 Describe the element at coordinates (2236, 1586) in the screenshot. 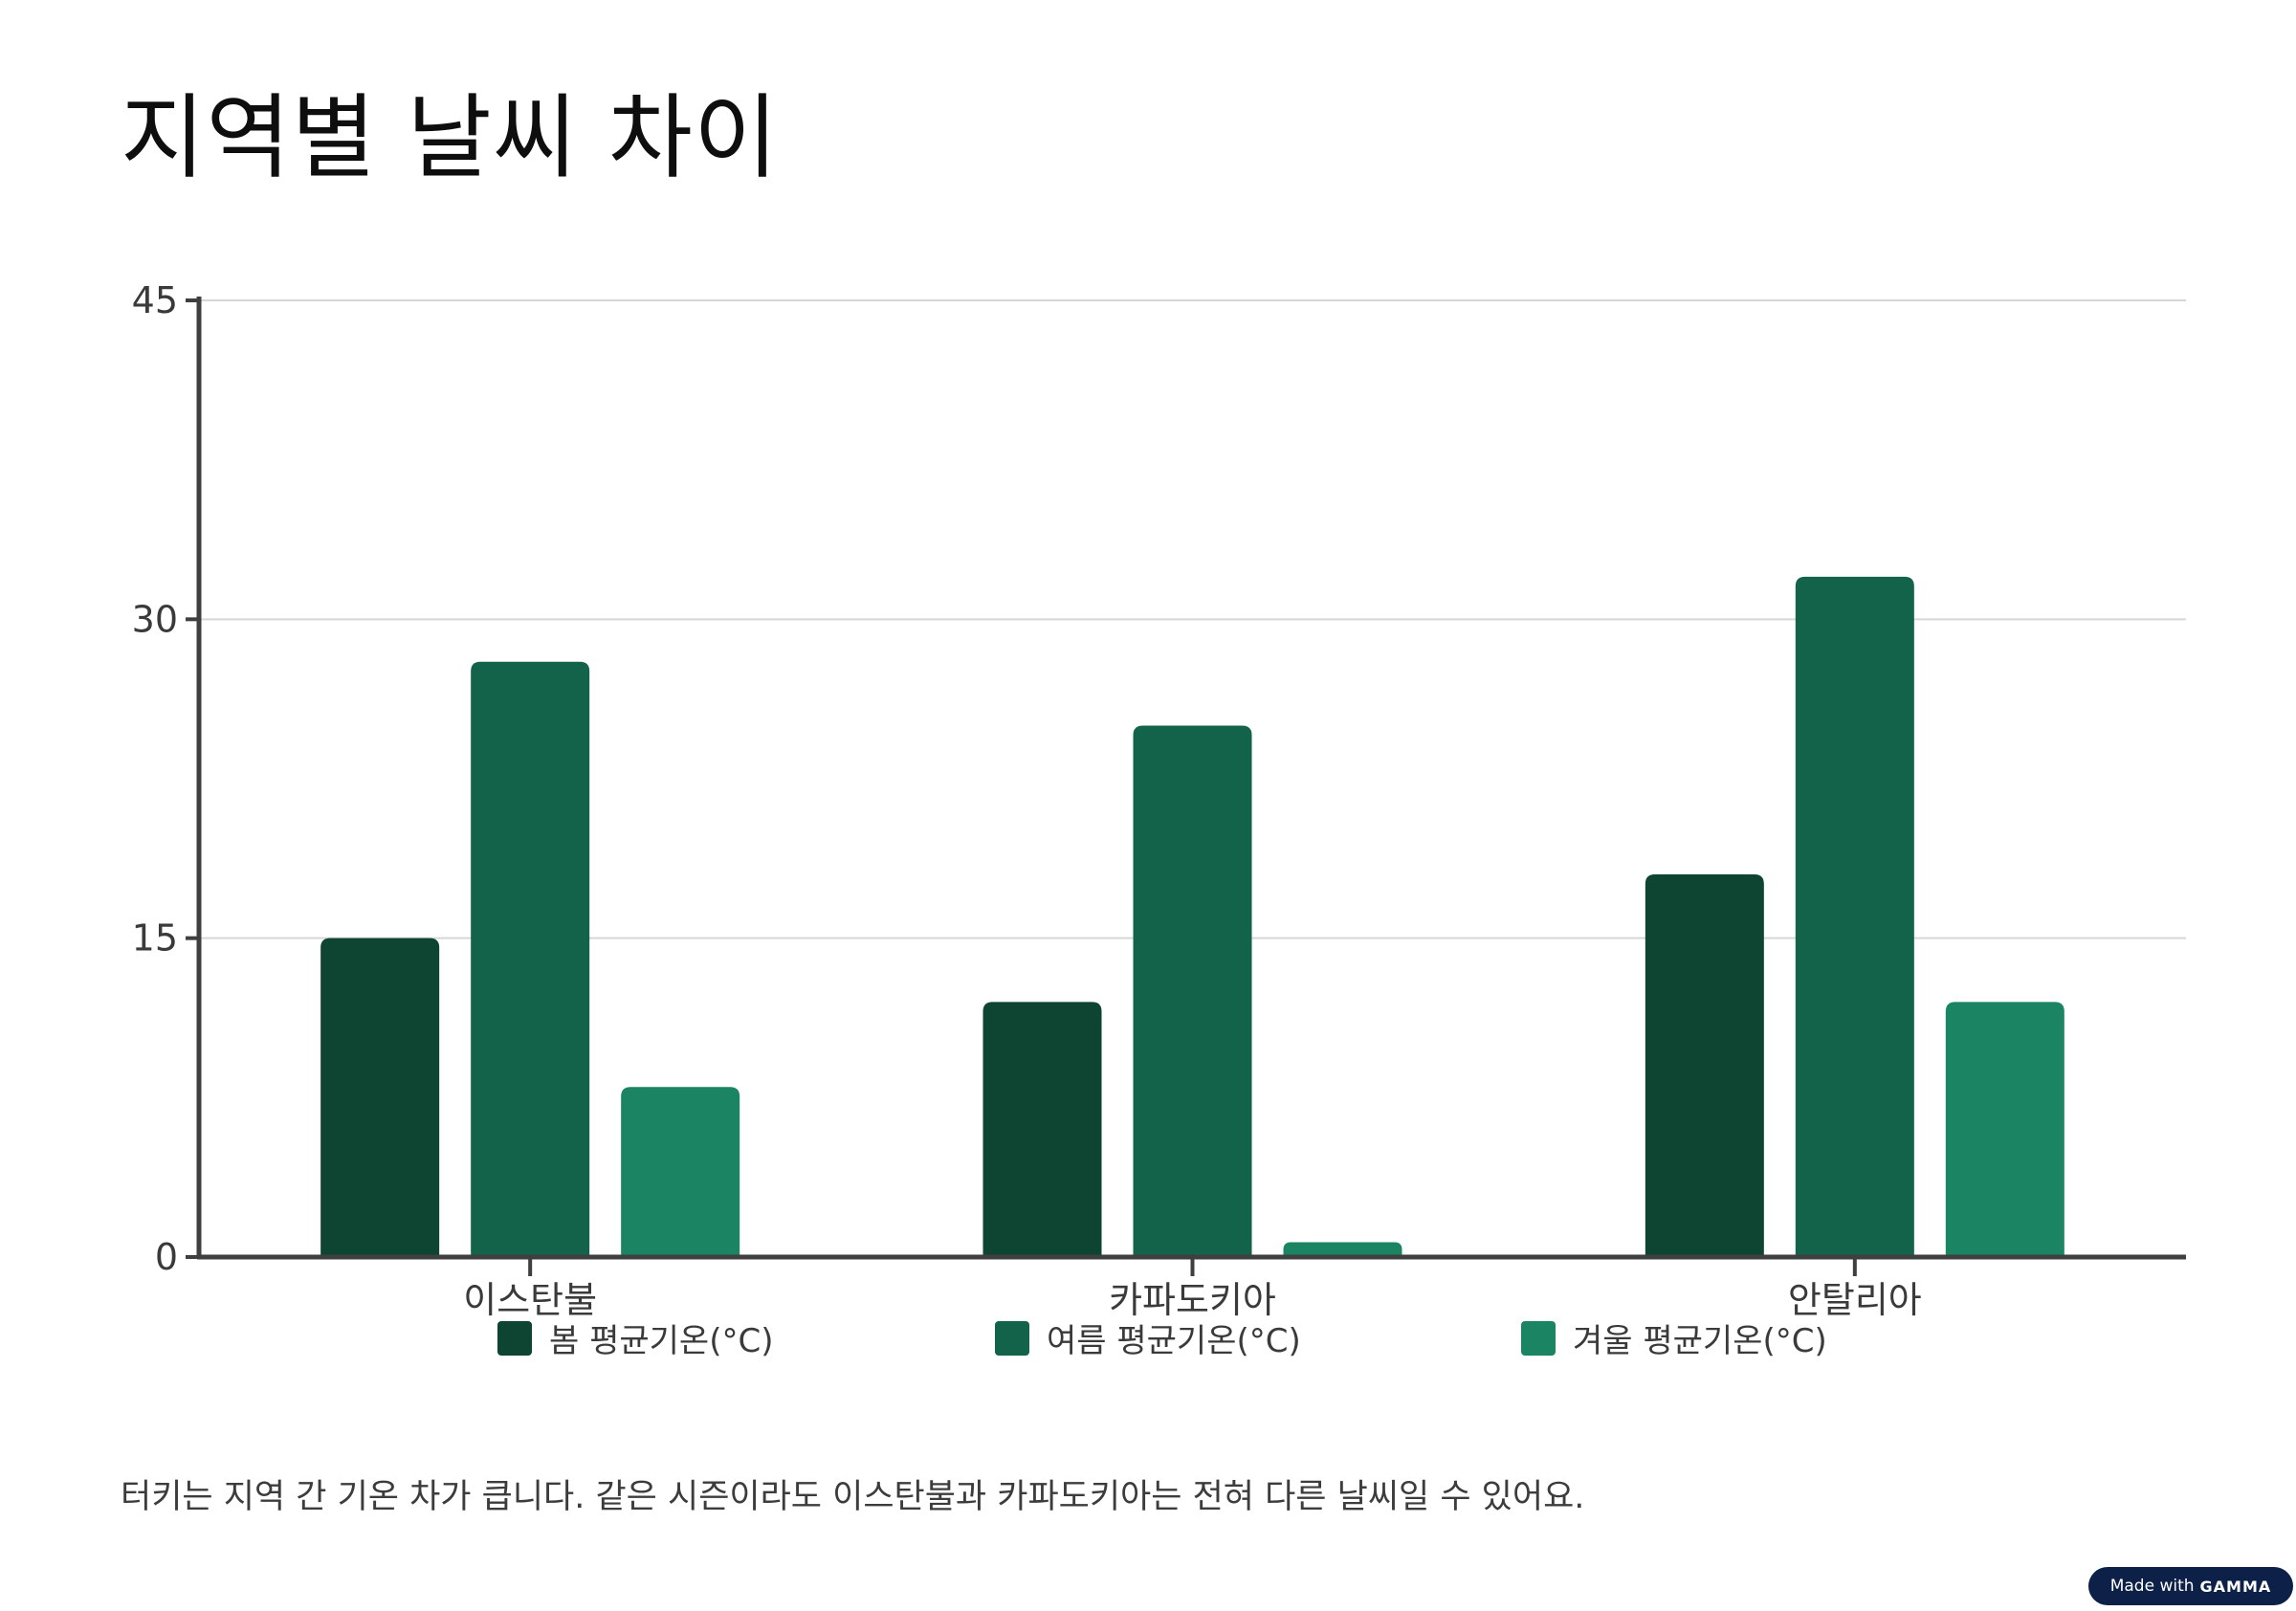

I see `gamma-logo: GAMMA` at that location.